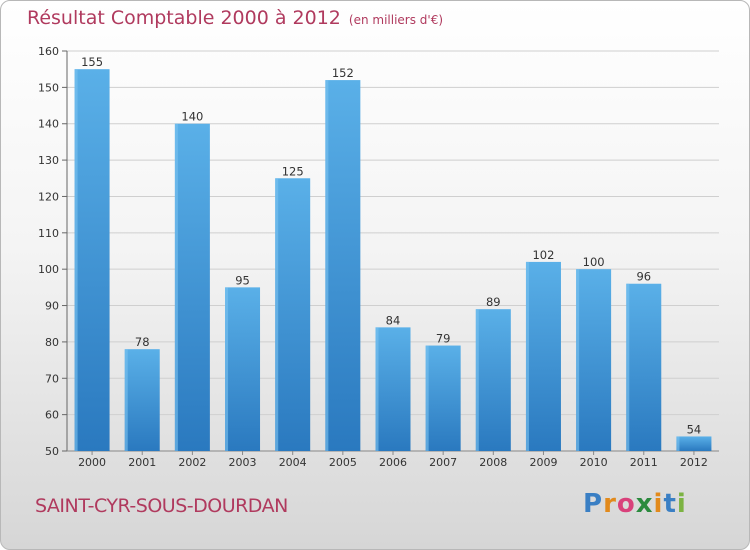 Image resolution: width=750 pixels, height=550 pixels. I want to click on y-tick-label: 90, so click(52, 306).